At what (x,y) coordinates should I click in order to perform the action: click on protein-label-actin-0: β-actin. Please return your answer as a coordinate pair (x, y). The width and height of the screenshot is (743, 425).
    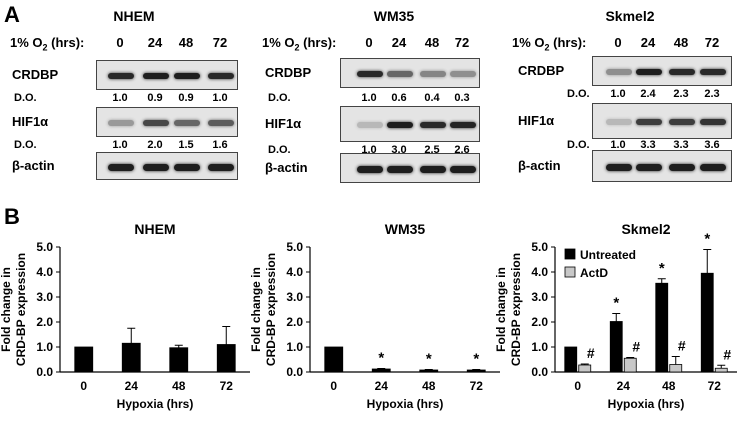
    Looking at the image, I should click on (33, 165).